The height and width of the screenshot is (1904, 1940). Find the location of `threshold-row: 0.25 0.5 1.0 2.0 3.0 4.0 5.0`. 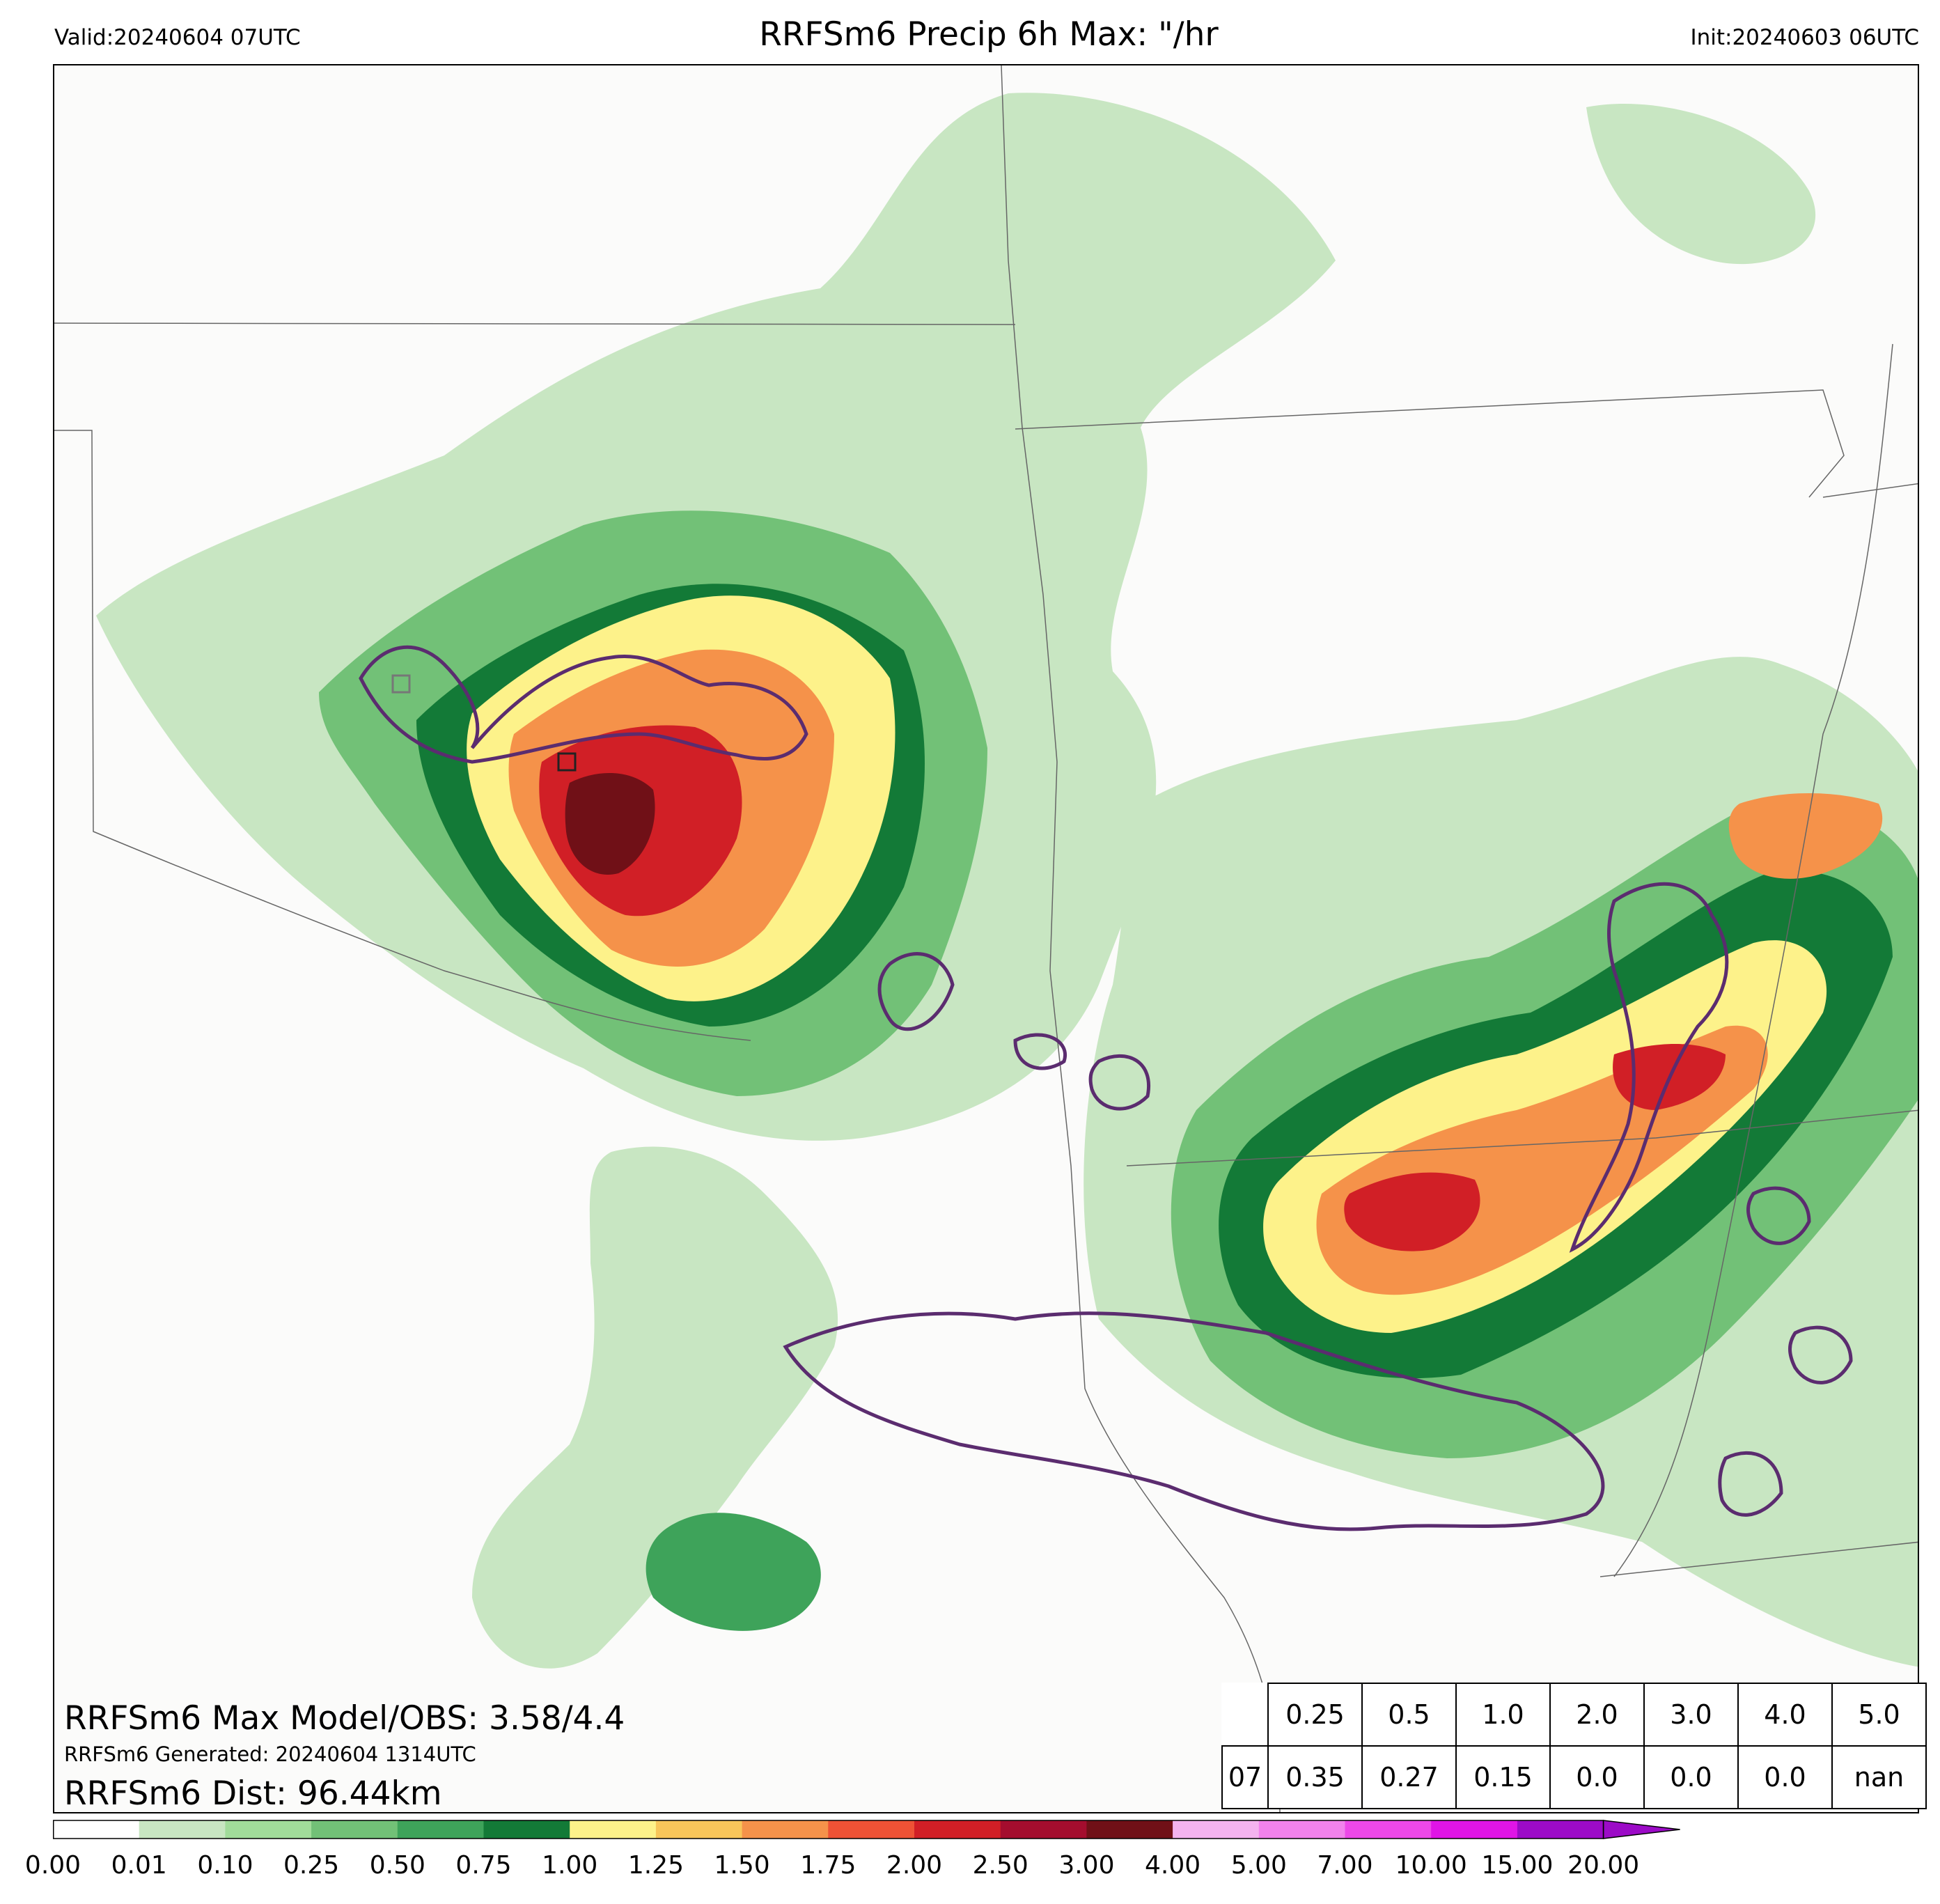

threshold-row: 0.25 0.5 1.0 2.0 3.0 4.0 5.0 is located at coordinates (1574, 1715).